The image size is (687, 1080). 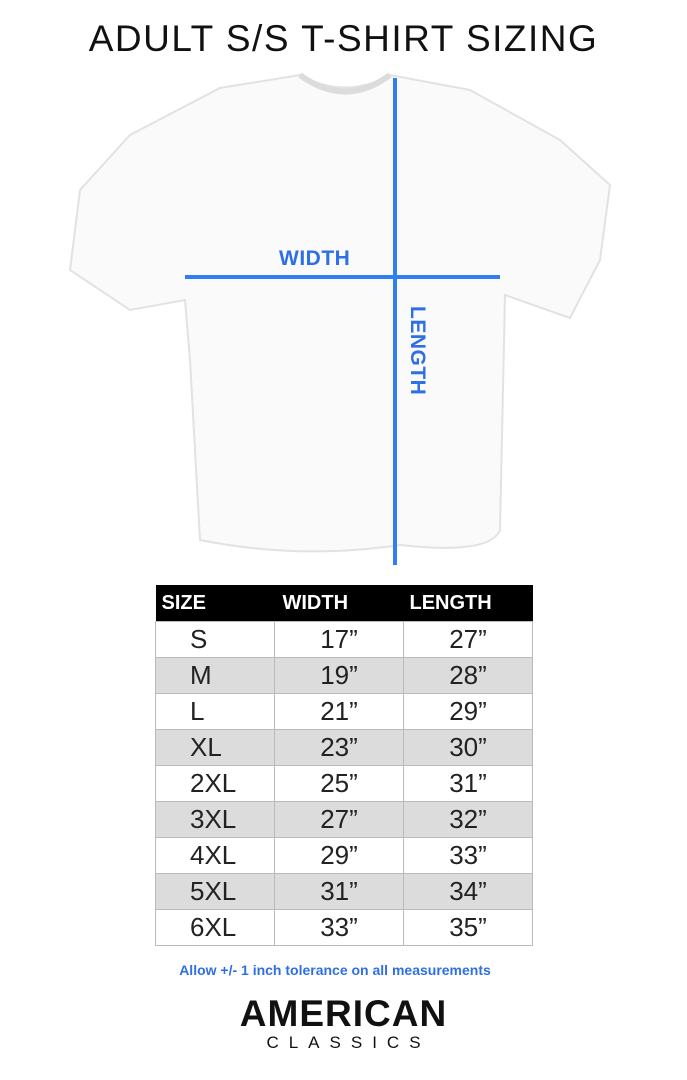 What do you see at coordinates (468, 639) in the screenshot?
I see `cell-length: 27”` at bounding box center [468, 639].